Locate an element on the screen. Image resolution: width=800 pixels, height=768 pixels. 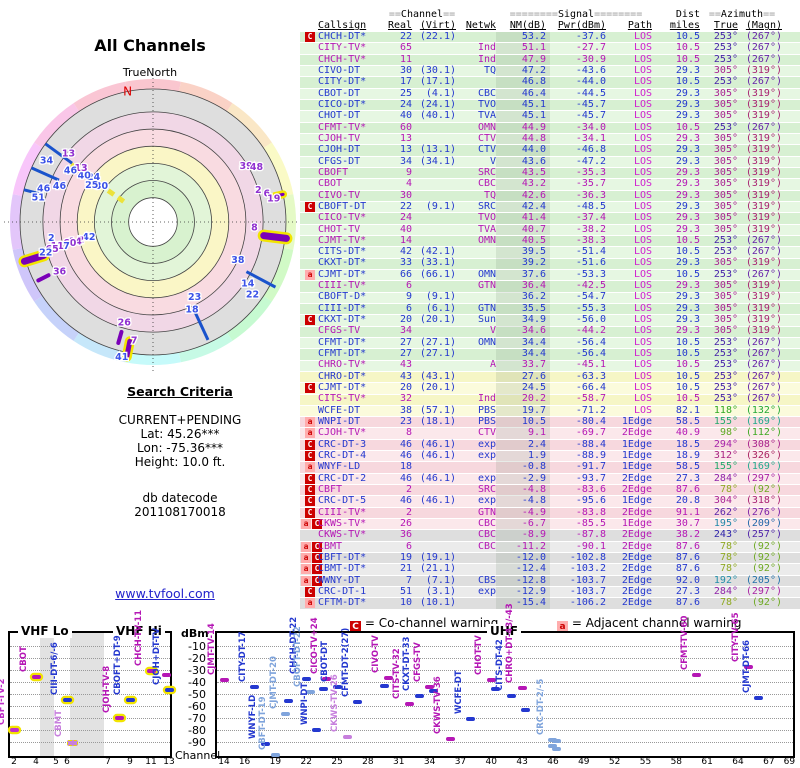
power-cell: -42.5 is located at coordinates (590, 286).